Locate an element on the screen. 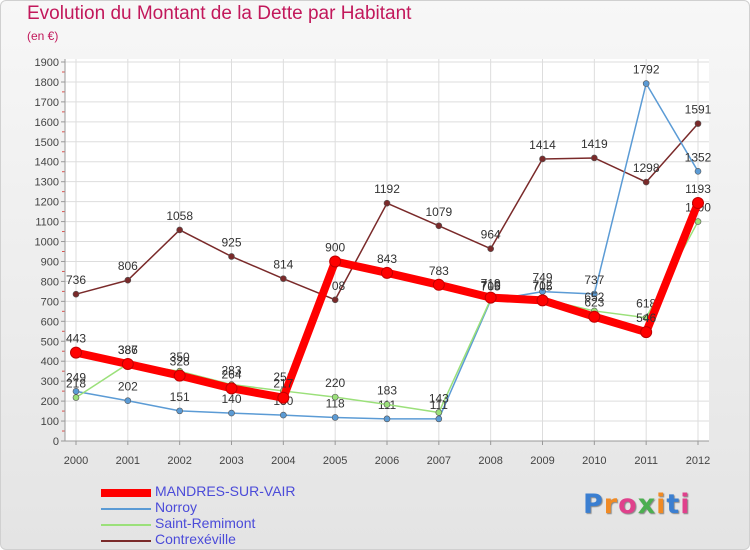 The image size is (750, 550). y-tick-label: 300 is located at coordinates (50, 382).